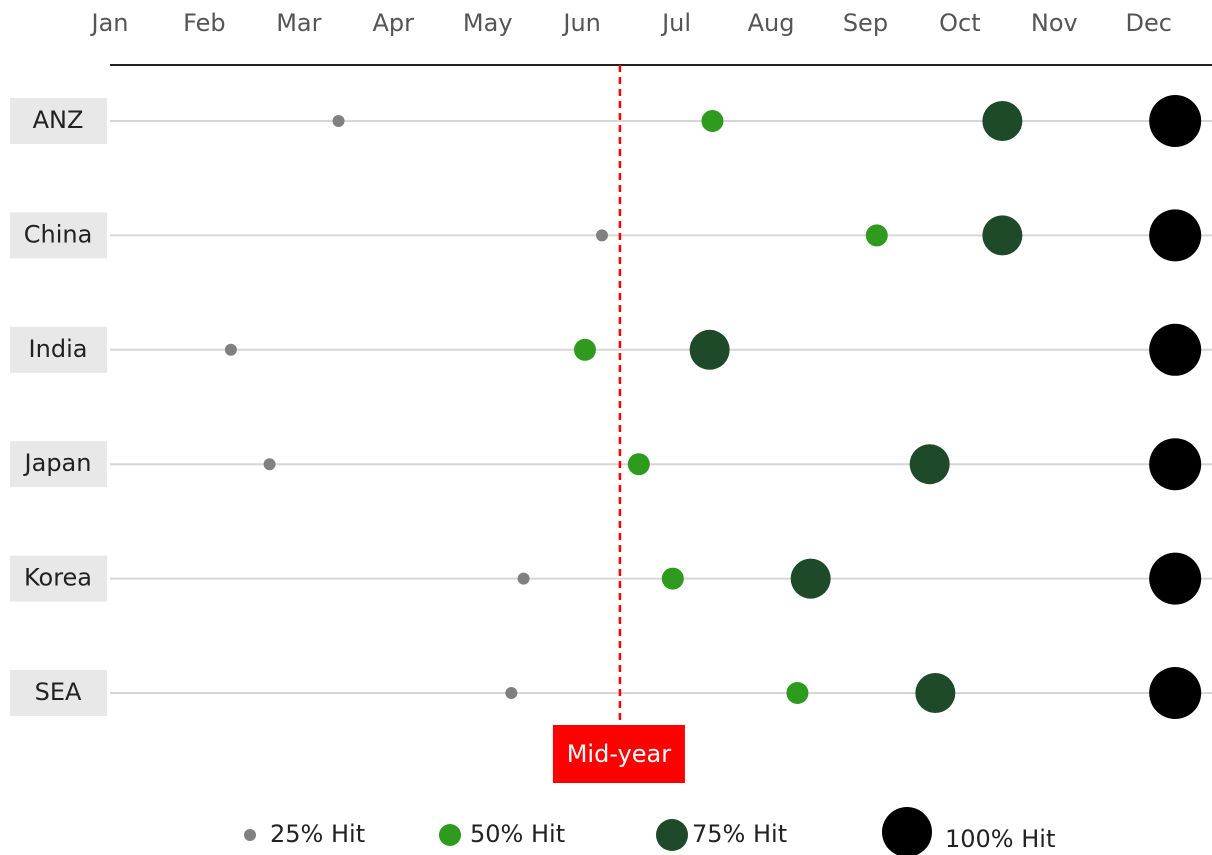 The height and width of the screenshot is (855, 1212). What do you see at coordinates (317, 834) in the screenshot?
I see `legend-label: 25% Hit` at bounding box center [317, 834].